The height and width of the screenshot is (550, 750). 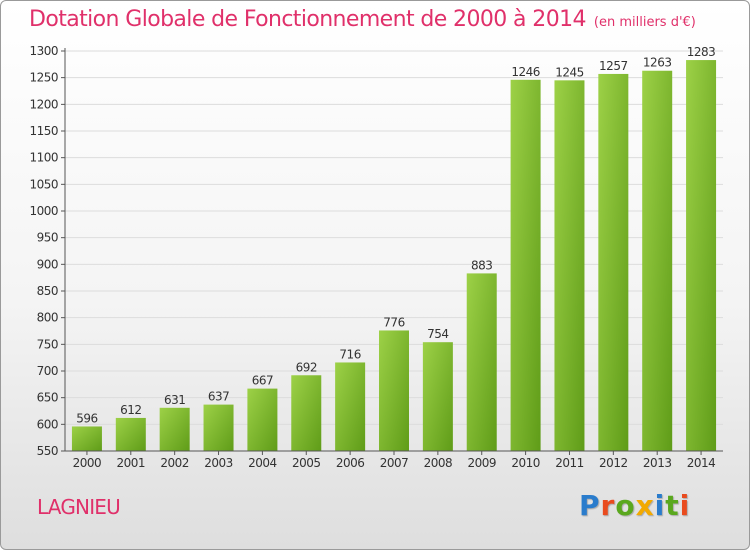 I want to click on y-tick-label: 1000, so click(x=43, y=211).